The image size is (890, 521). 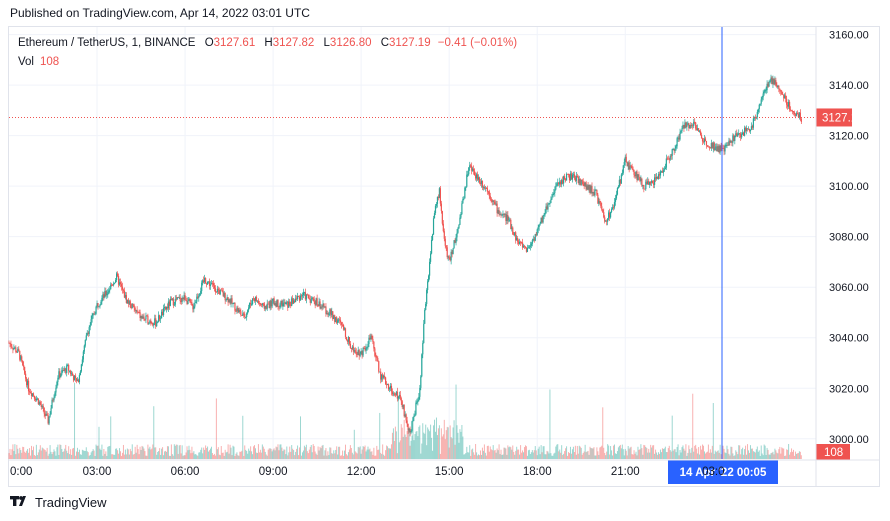 I want to click on legend-change-value: −0.41 (−0.01%), so click(x=477, y=43).